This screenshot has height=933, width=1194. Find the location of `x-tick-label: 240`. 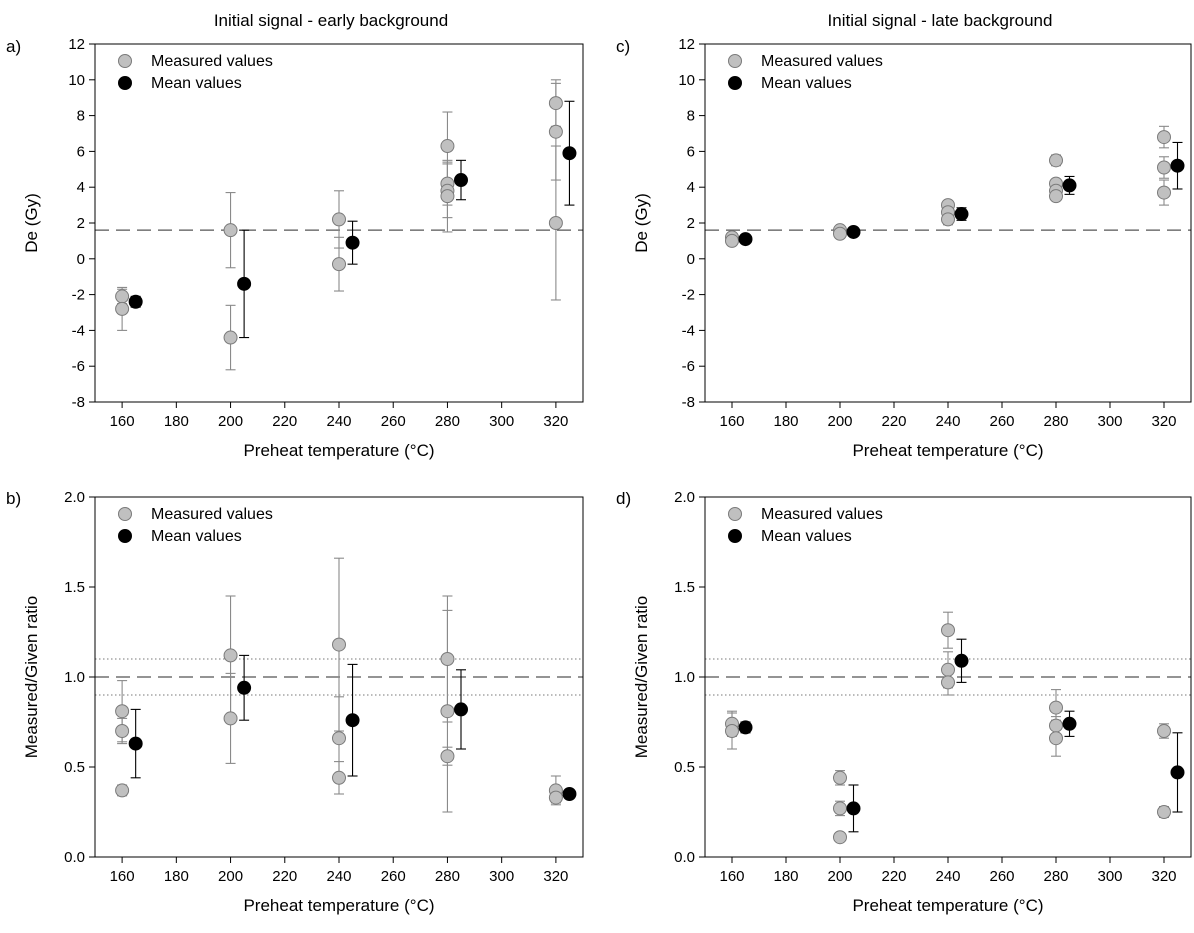

x-tick-label: 240 is located at coordinates (947, 876).